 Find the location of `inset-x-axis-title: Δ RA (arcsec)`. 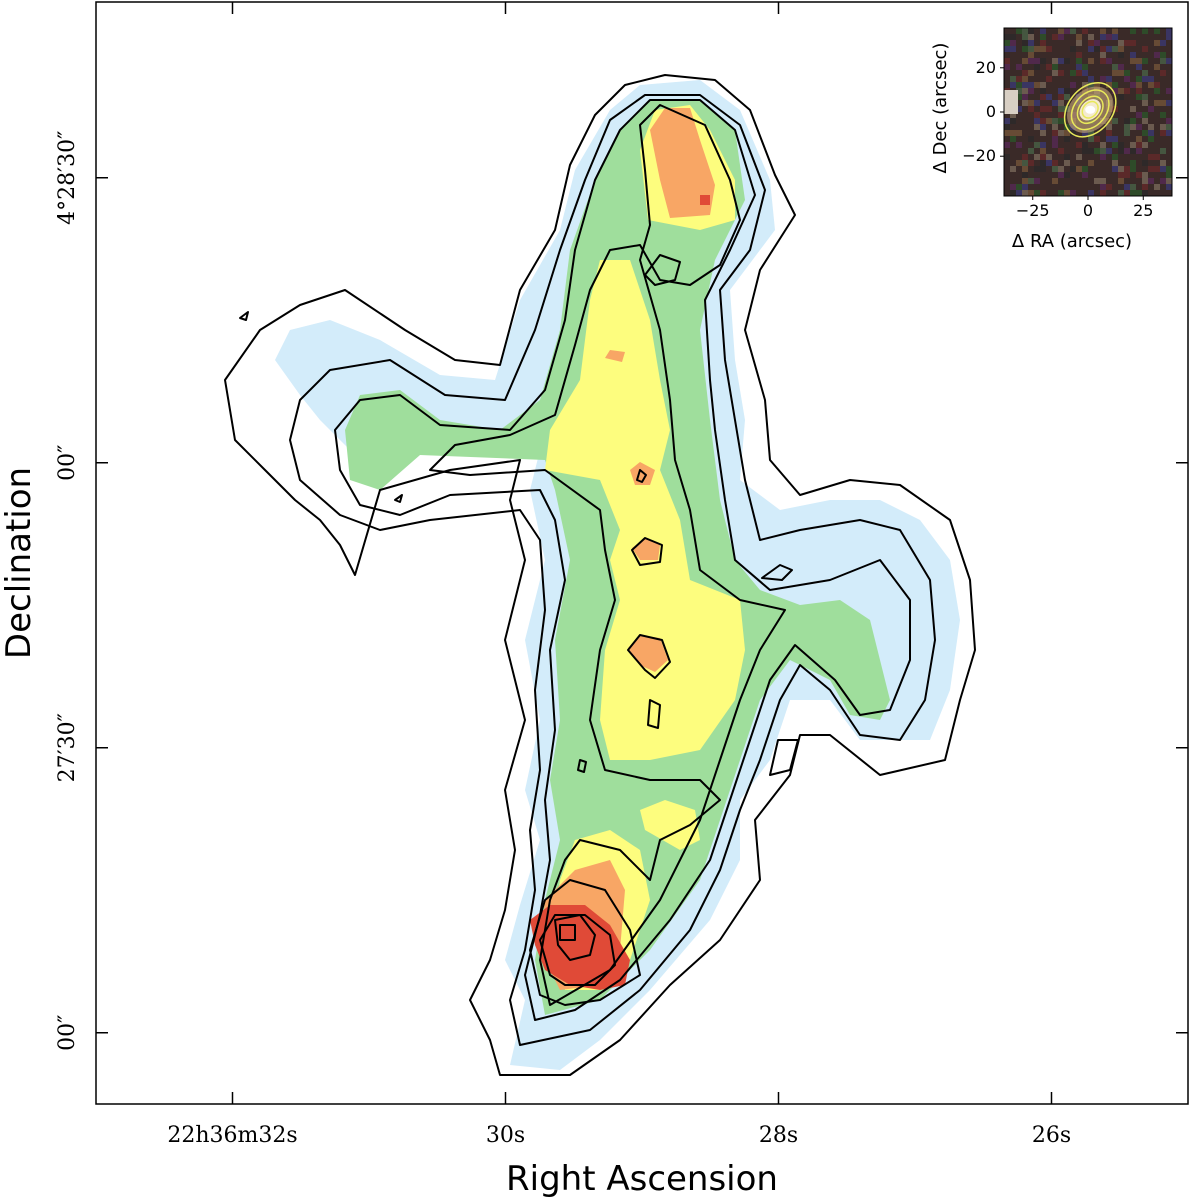

inset-x-axis-title: Δ RA (arcsec) is located at coordinates (1072, 241).